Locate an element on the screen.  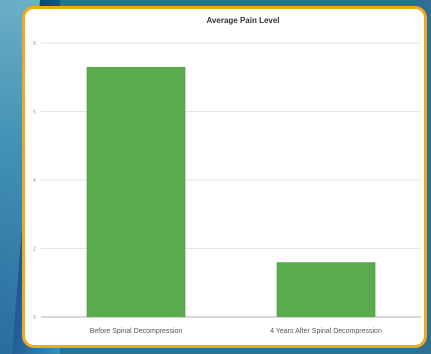
bar is located at coordinates (326, 289).